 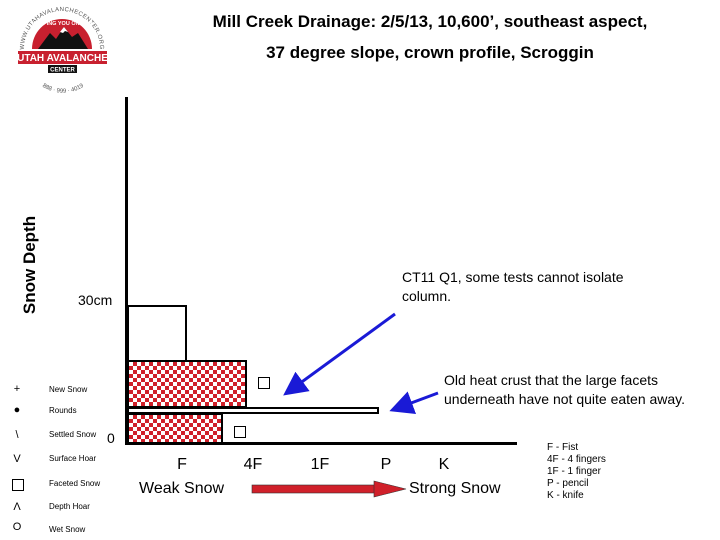 I want to click on title-line-2: 37 degree slope, crown profile, Scroggin, so click(x=430, y=52).